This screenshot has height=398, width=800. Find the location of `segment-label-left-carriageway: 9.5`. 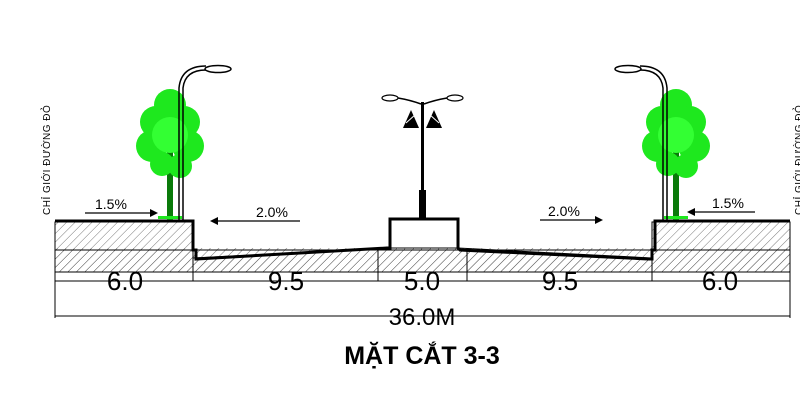

segment-label-left-carriageway: 9.5 is located at coordinates (286, 281).